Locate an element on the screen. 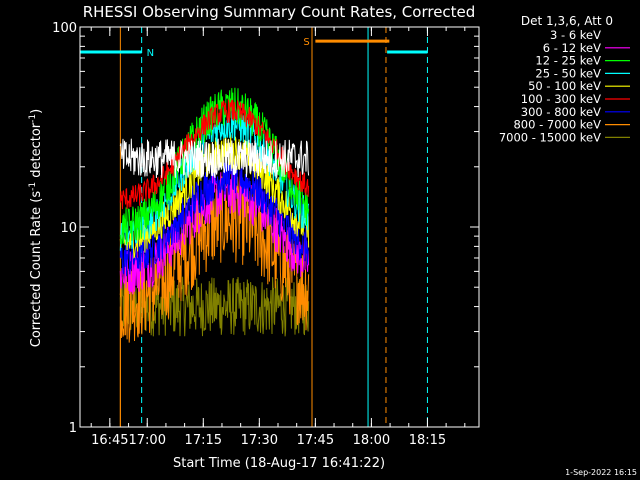  x-tick-label: 17:45 is located at coordinates (315, 440).